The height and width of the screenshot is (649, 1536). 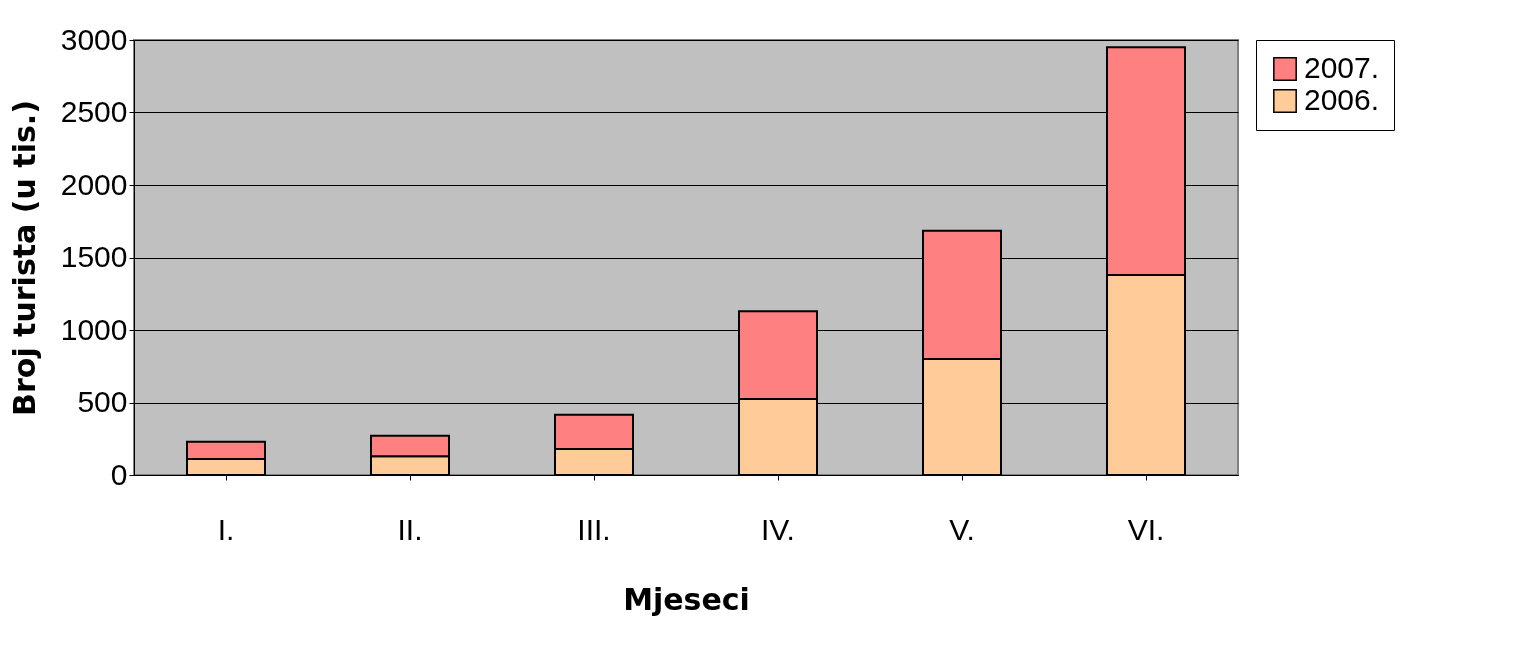 What do you see at coordinates (962, 529) in the screenshot?
I see `x-tick-label: V.` at bounding box center [962, 529].